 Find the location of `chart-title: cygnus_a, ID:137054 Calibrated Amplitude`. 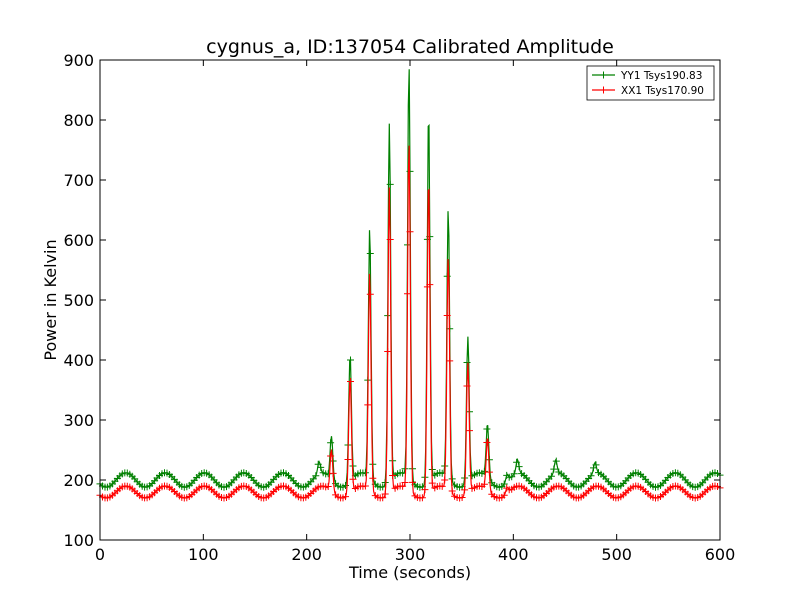

chart-title: cygnus_a, ID:137054 Calibrated Amplitude is located at coordinates (410, 47).